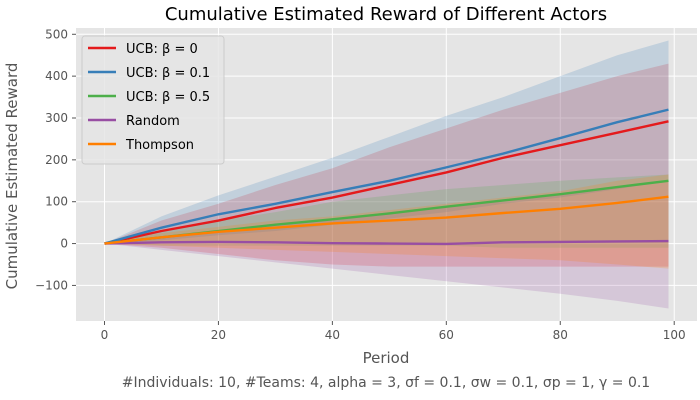  I want to click on x-tick-label: 20, so click(218, 335).